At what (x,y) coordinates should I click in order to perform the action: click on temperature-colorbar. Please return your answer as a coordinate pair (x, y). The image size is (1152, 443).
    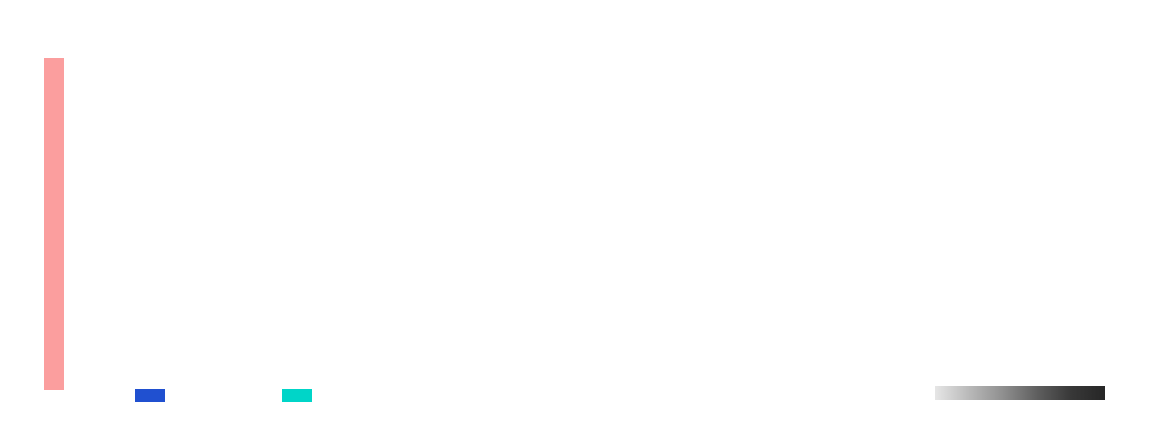
    Looking at the image, I should click on (54, 224).